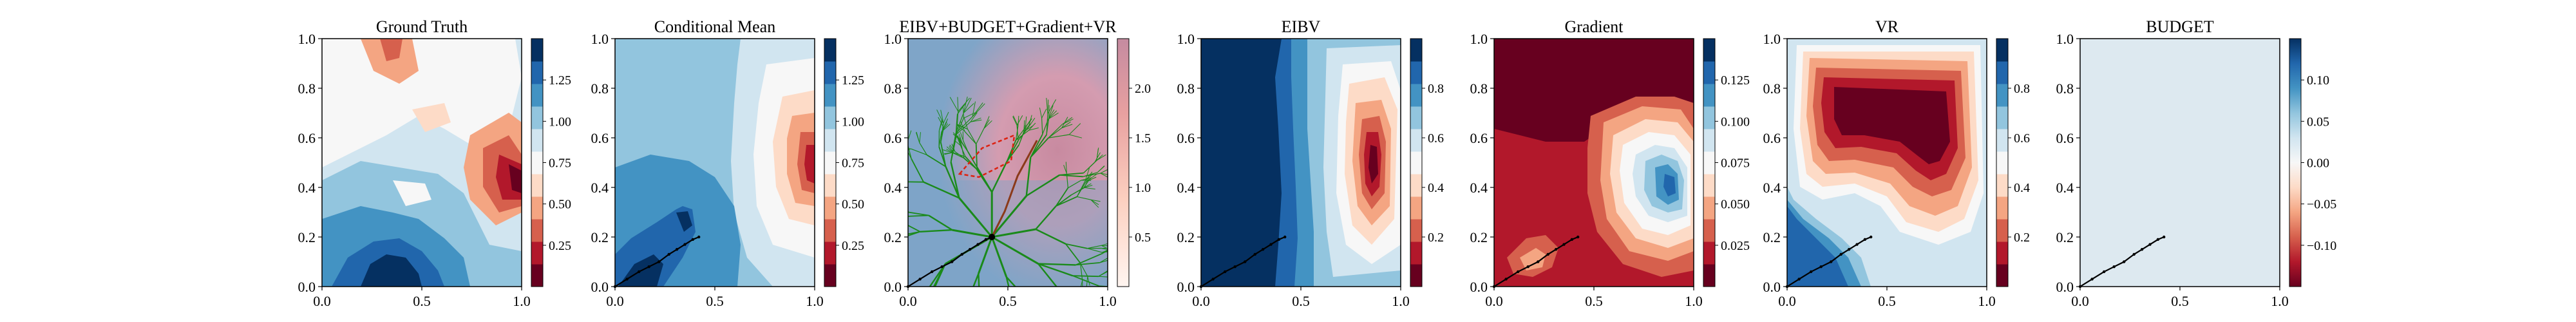  What do you see at coordinates (415, 170) in the screenshot?
I see `panel-axes-0: 0.0 0.5 1.0 0.0 0.2 0.4 0.6 0.8 1.0` at bounding box center [415, 170].